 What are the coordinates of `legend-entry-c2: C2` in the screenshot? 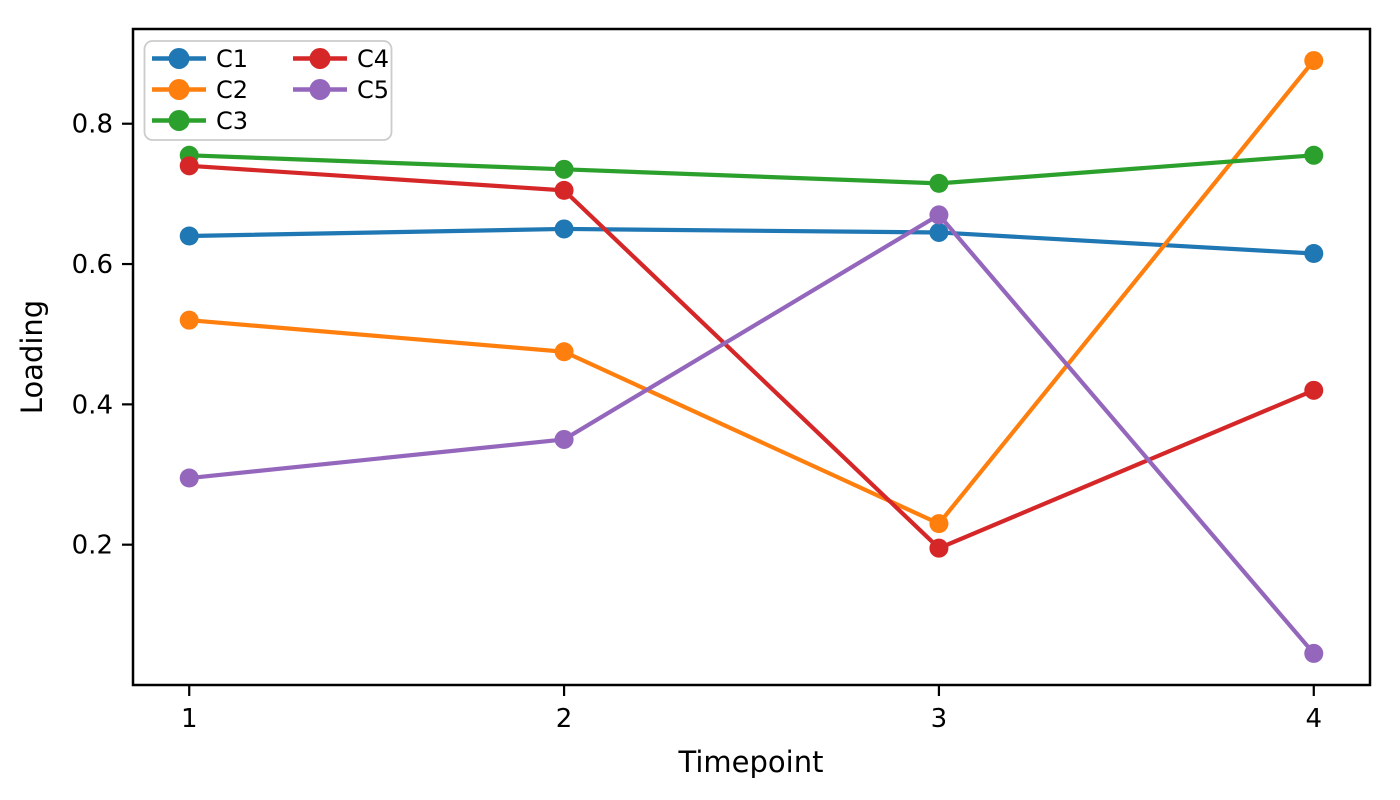 It's located at (200, 90).